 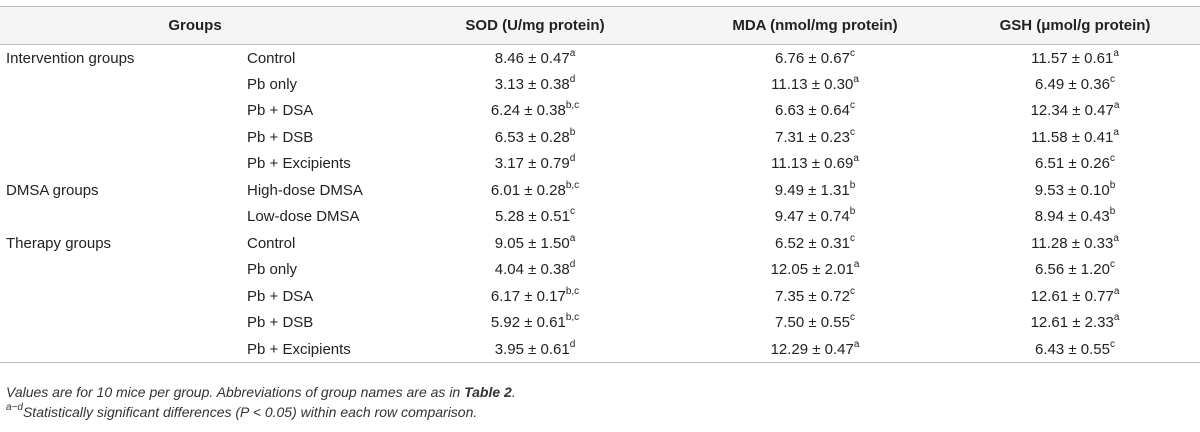 I want to click on cell-gsh-value: 12.34 ± 0.47, so click(x=1072, y=111).